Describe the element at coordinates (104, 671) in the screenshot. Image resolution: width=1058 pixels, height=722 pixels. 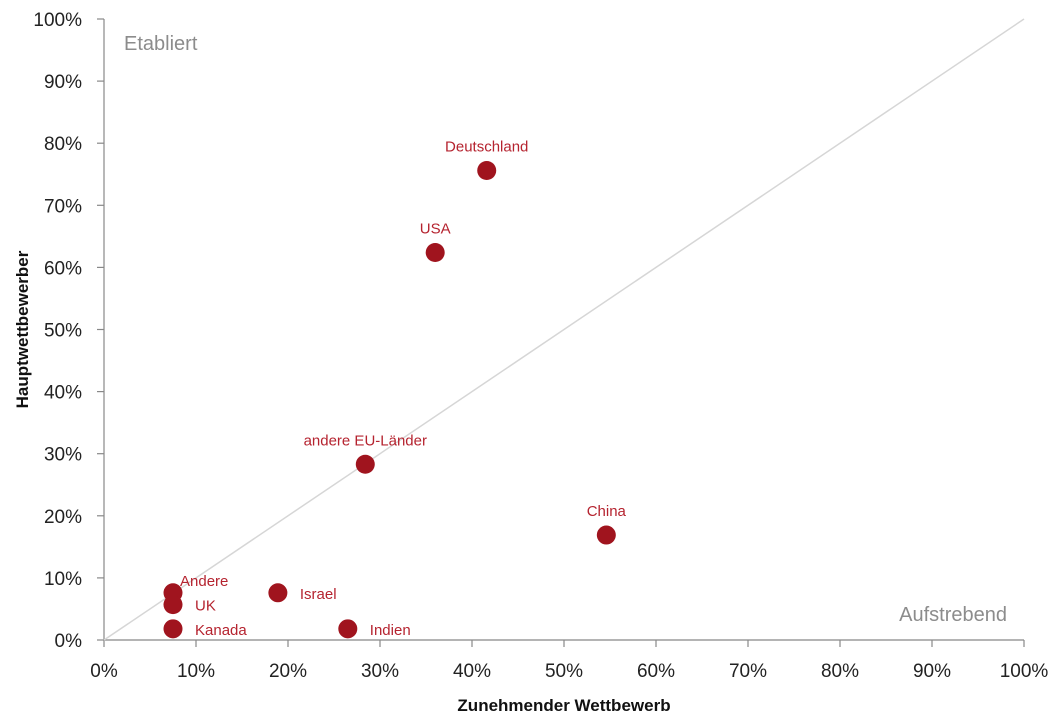
I see `x-tick-label: 0%` at that location.